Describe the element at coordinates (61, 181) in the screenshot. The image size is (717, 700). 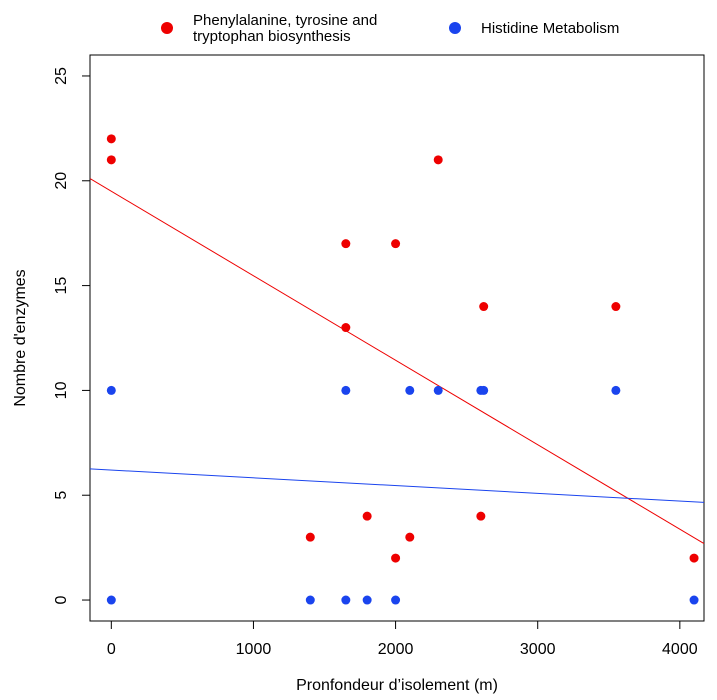
I see `y-tick-label: 20` at that location.